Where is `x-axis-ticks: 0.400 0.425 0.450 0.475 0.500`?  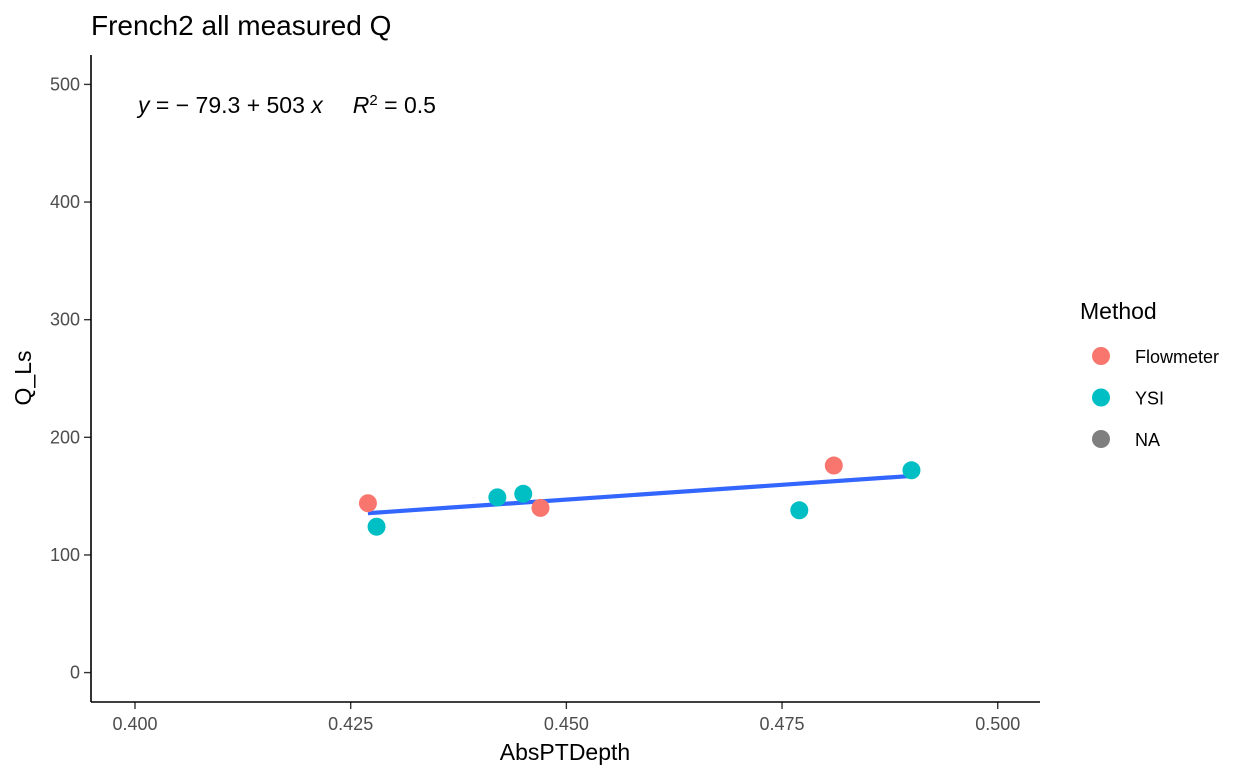 x-axis-ticks: 0.400 0.425 0.450 0.475 0.500 is located at coordinates (566, 718).